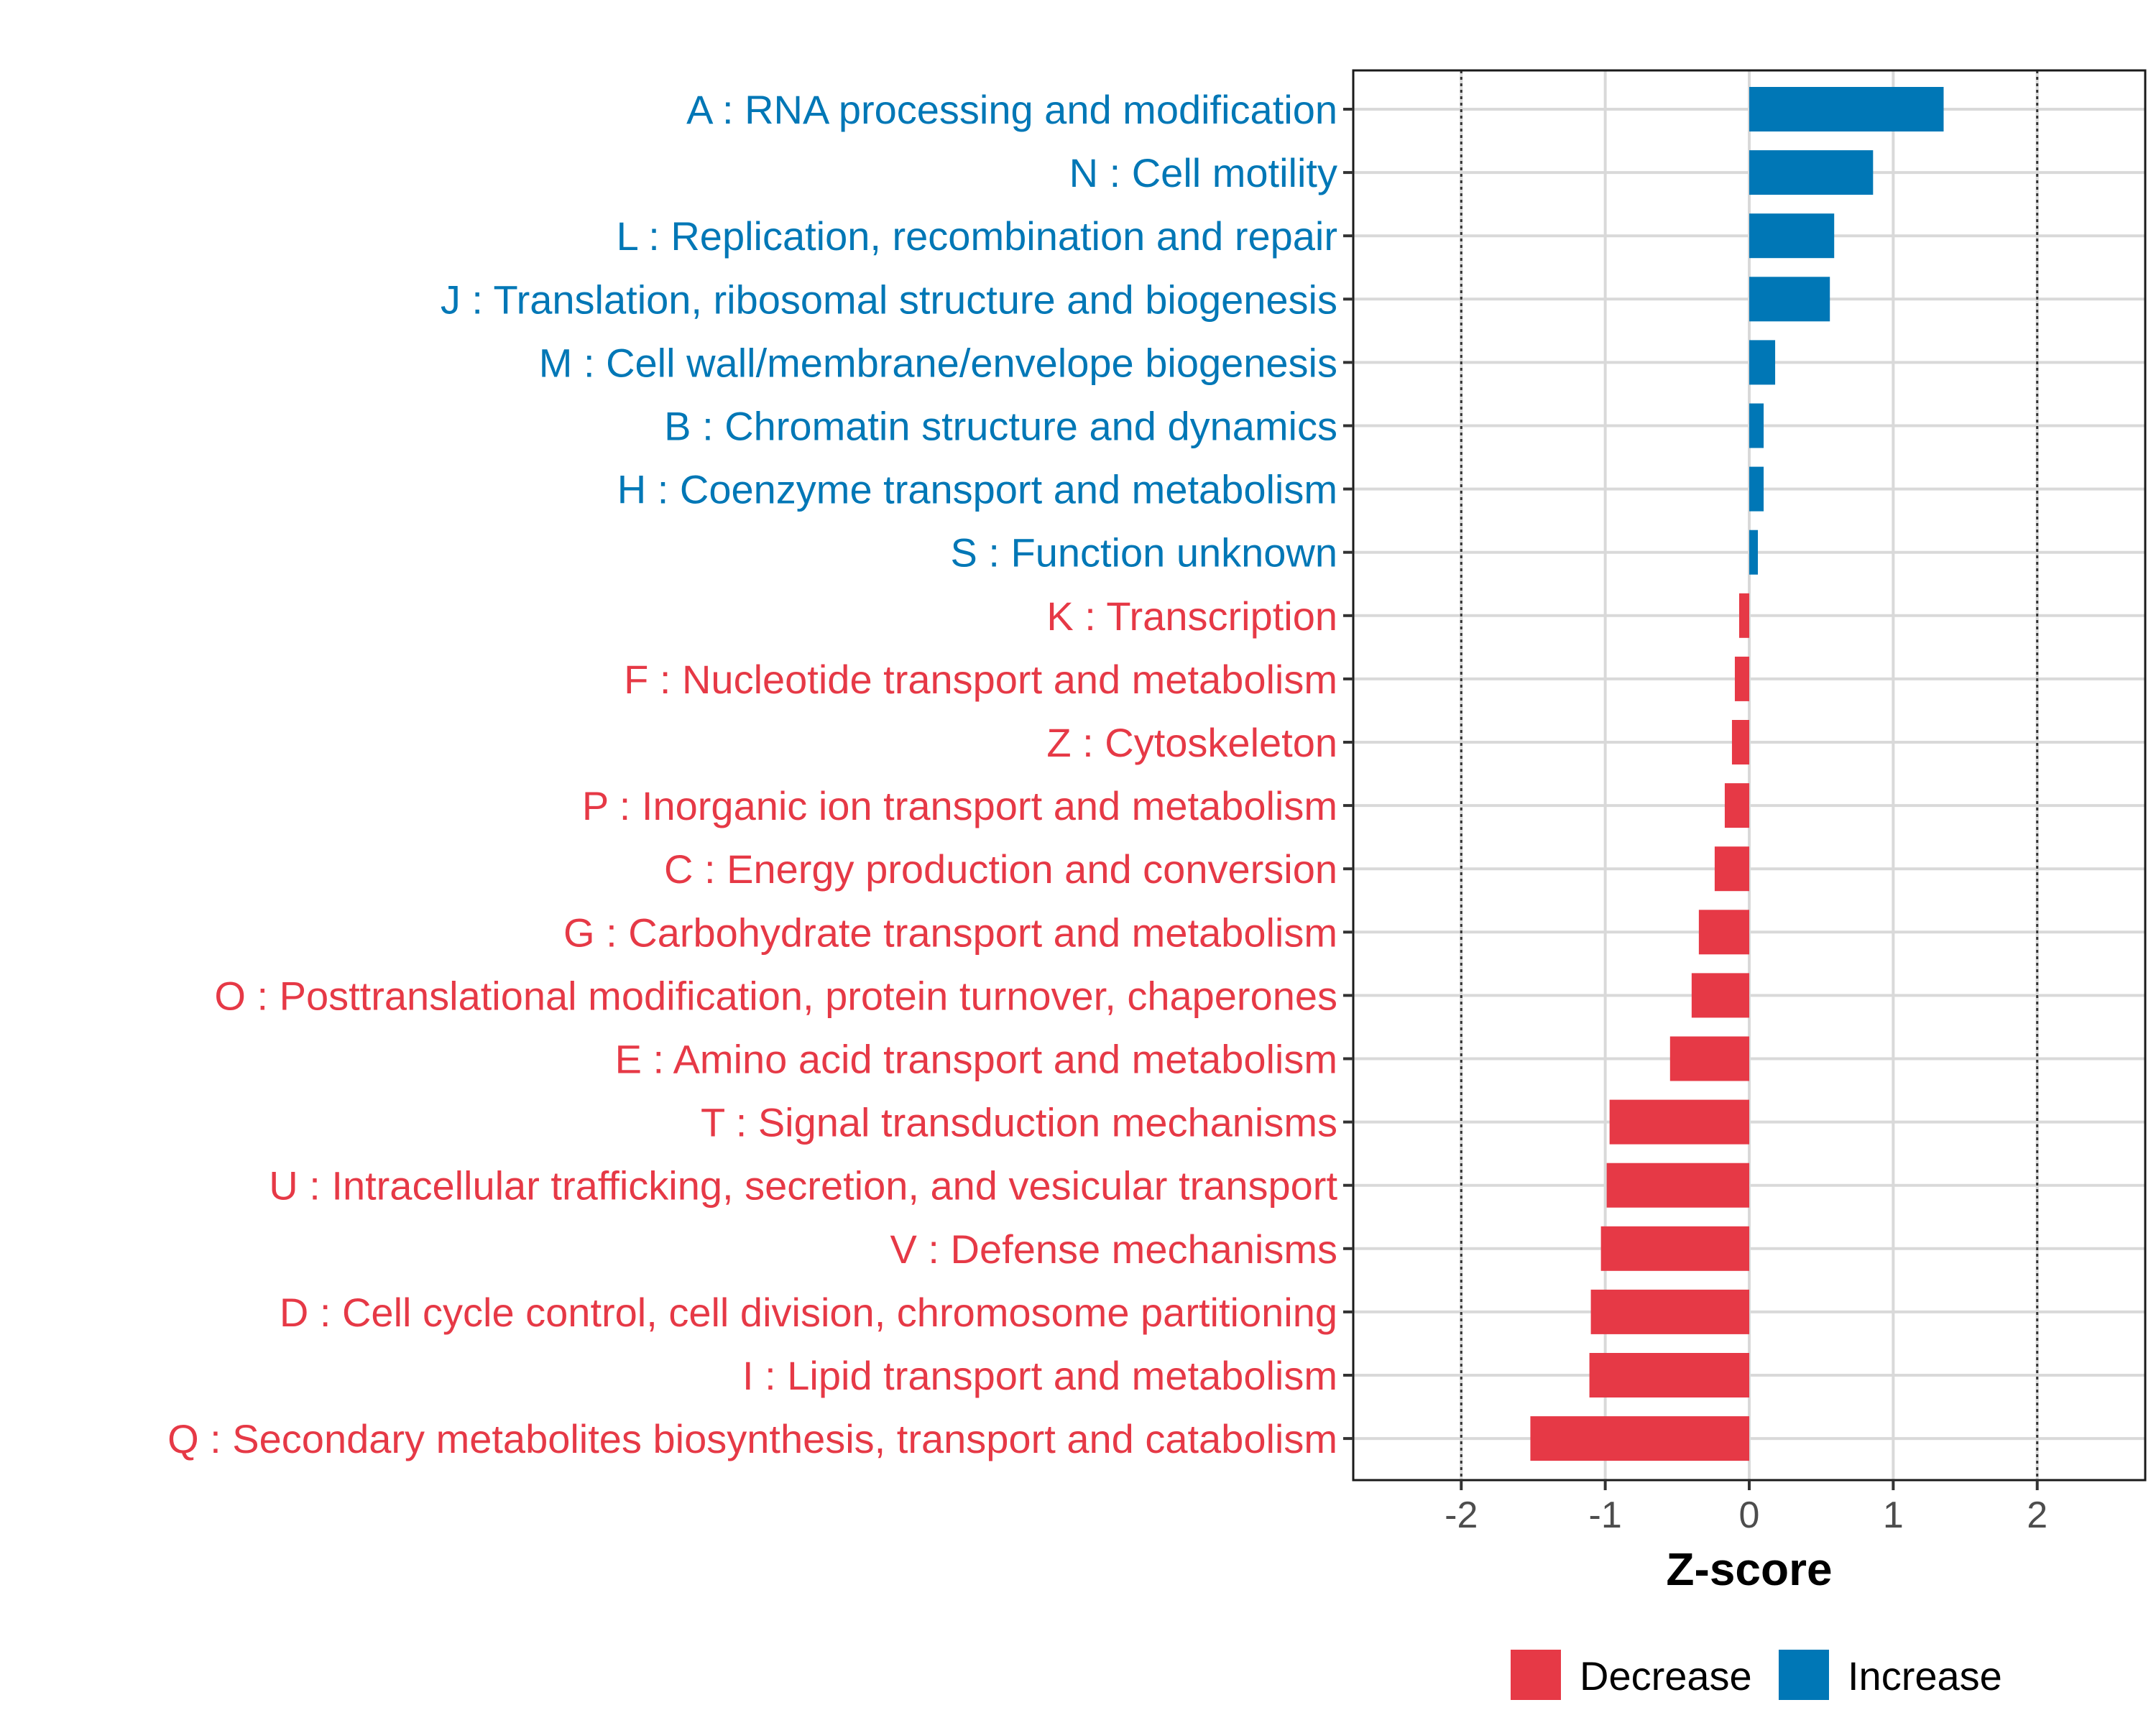 This screenshot has width=2156, height=1728. What do you see at coordinates (1019, 1122) in the screenshot?
I see `category-label: T : Signal transduction mechanisms` at bounding box center [1019, 1122].